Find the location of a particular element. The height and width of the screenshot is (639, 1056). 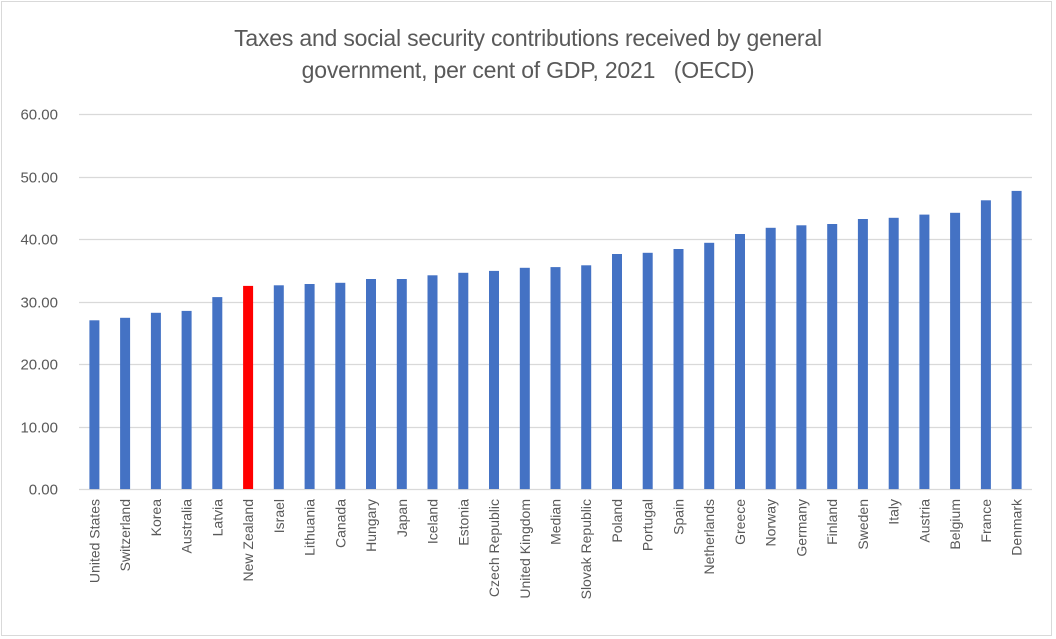

x-tick-label: Hungary is located at coordinates (371, 525).